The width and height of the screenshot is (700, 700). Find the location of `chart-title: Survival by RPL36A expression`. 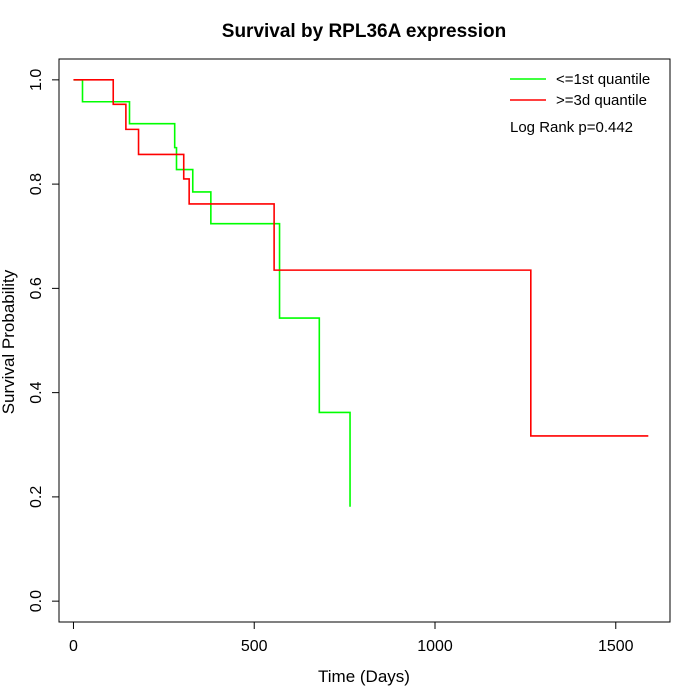

chart-title: Survival by RPL36A expression is located at coordinates (364, 31).